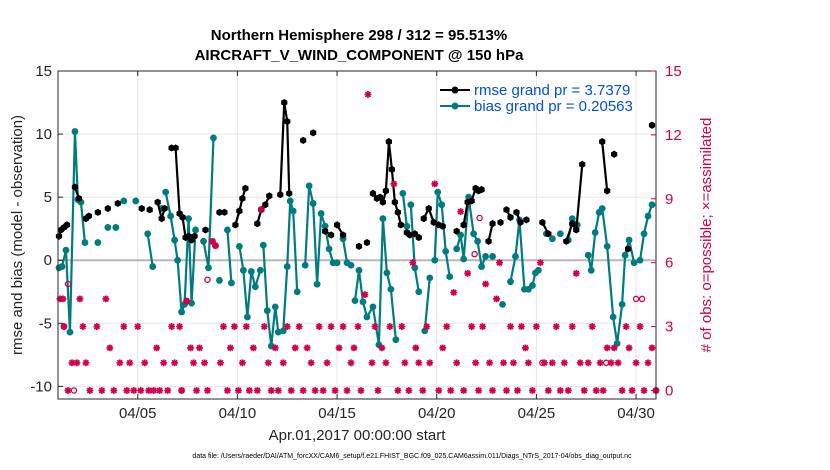 The height and width of the screenshot is (470, 830). I want to click on y-axis-left-label: rmse and bias (model - observation), so click(17, 235).